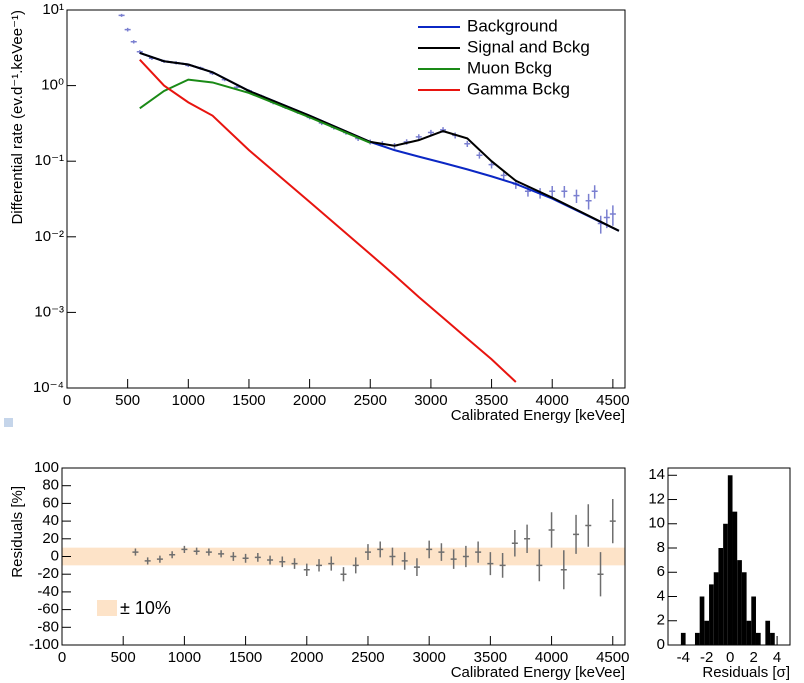  What do you see at coordinates (656, 523) in the screenshot?
I see `y-tick-label: 10` at bounding box center [656, 523].